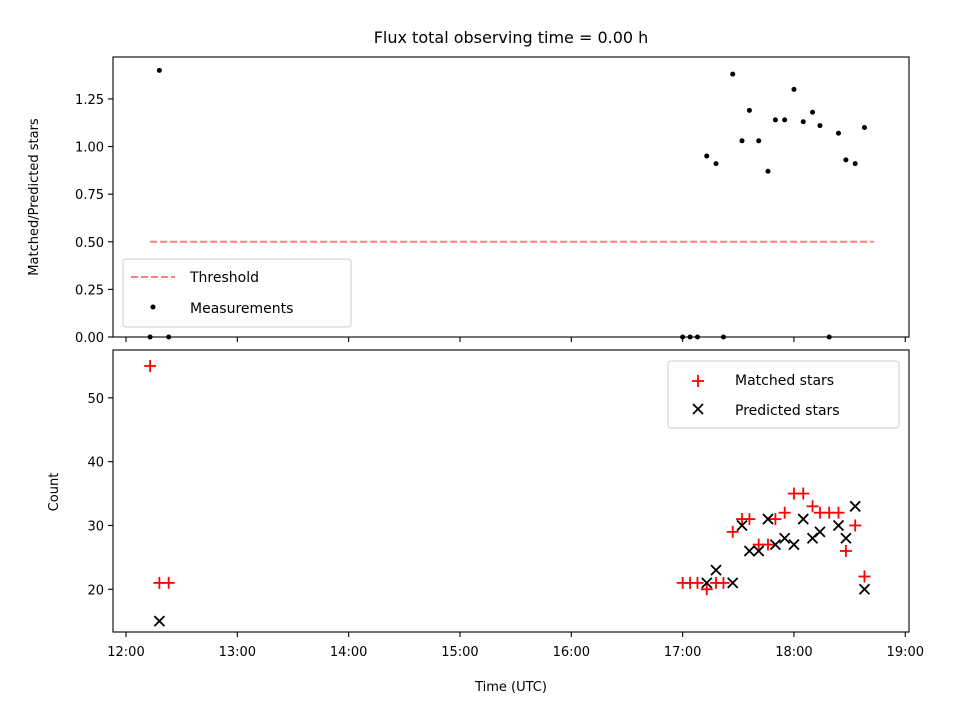 The image size is (960, 720). I want to click on top-y-tick-label: 0.50, so click(89, 243).